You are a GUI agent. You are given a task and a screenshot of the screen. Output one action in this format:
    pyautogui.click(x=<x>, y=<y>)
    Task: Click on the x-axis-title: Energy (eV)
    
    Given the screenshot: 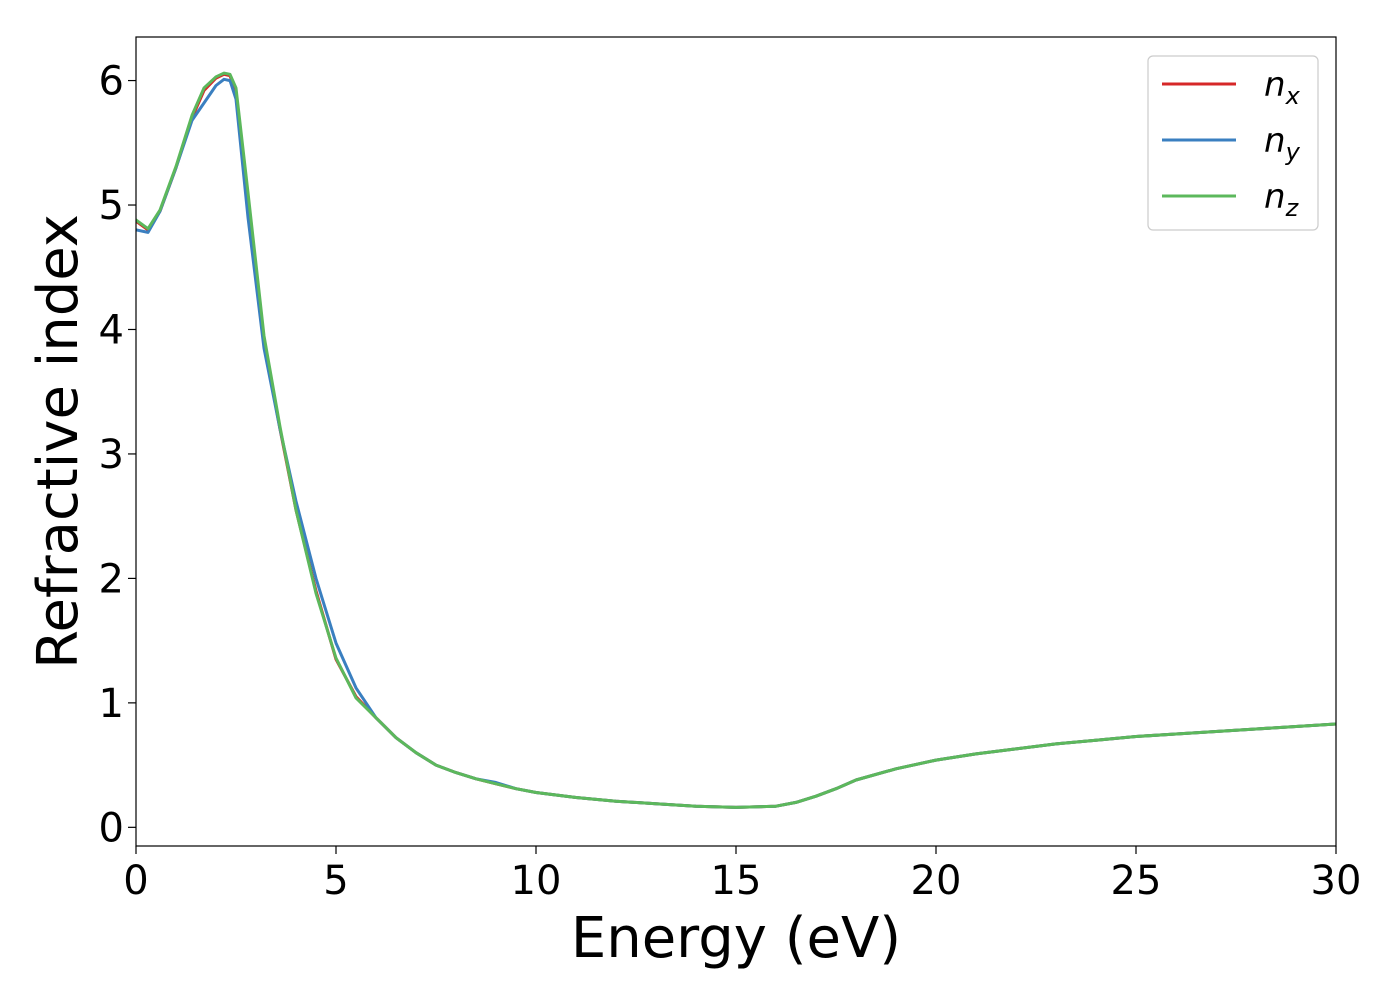 What is the action you would take?
    pyautogui.click(x=736, y=938)
    